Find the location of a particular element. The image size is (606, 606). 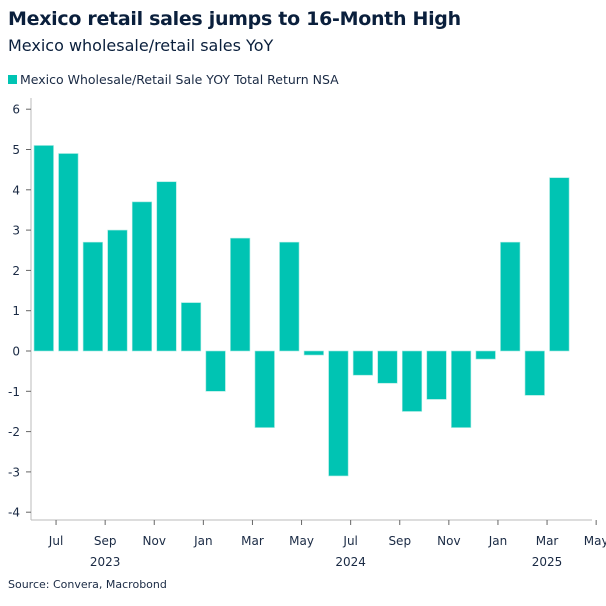

y-tick-label: 4 is located at coordinates (16, 190).